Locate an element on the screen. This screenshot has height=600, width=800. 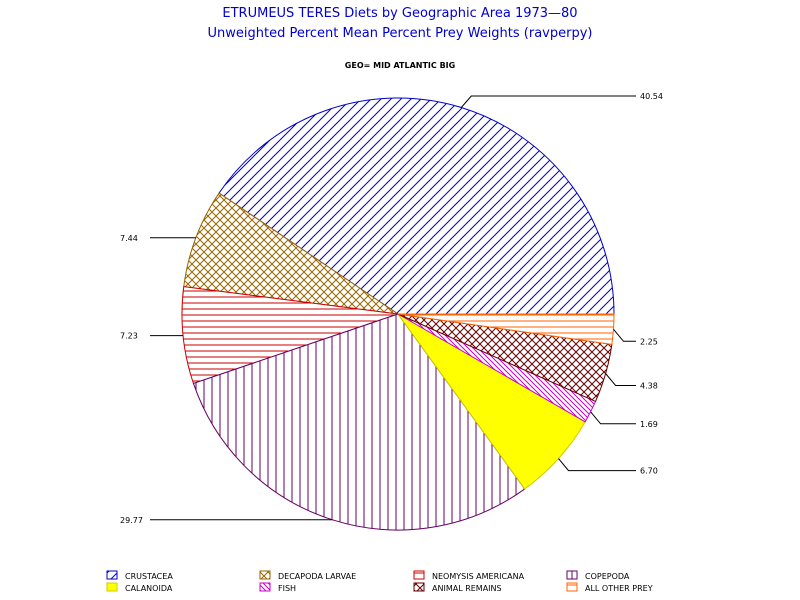
slice-value-label: 7.23 is located at coordinates (129, 336).